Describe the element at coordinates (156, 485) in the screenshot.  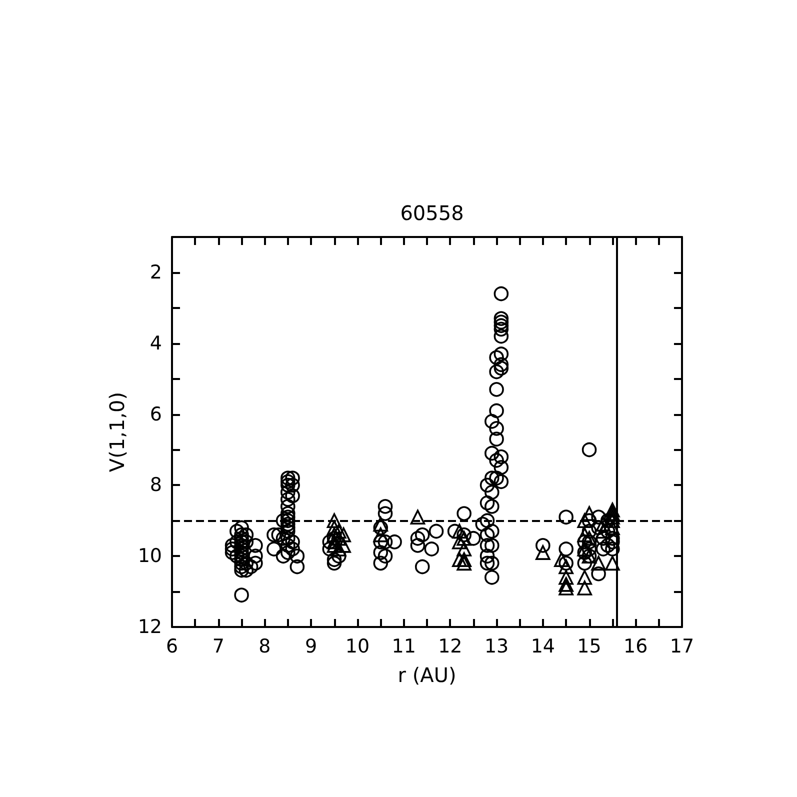
I see `y-tick-label: 8` at that location.